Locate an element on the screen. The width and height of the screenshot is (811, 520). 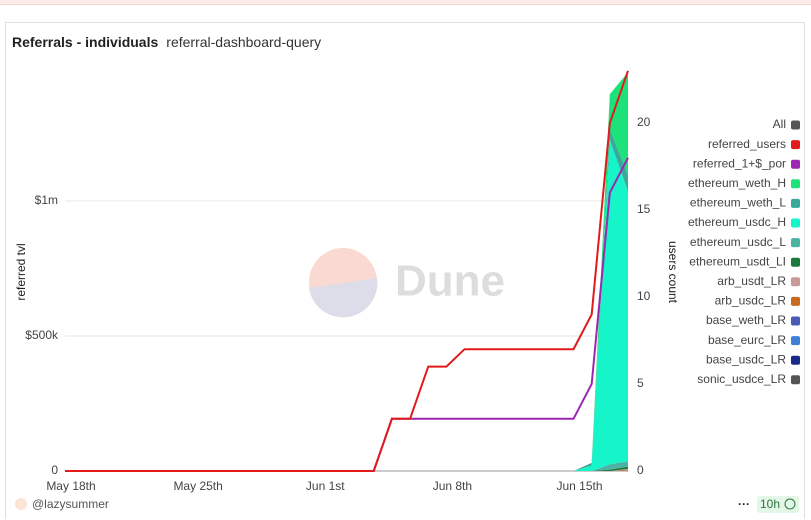
legend-label: ethereum_weth_L is located at coordinates (738, 203).